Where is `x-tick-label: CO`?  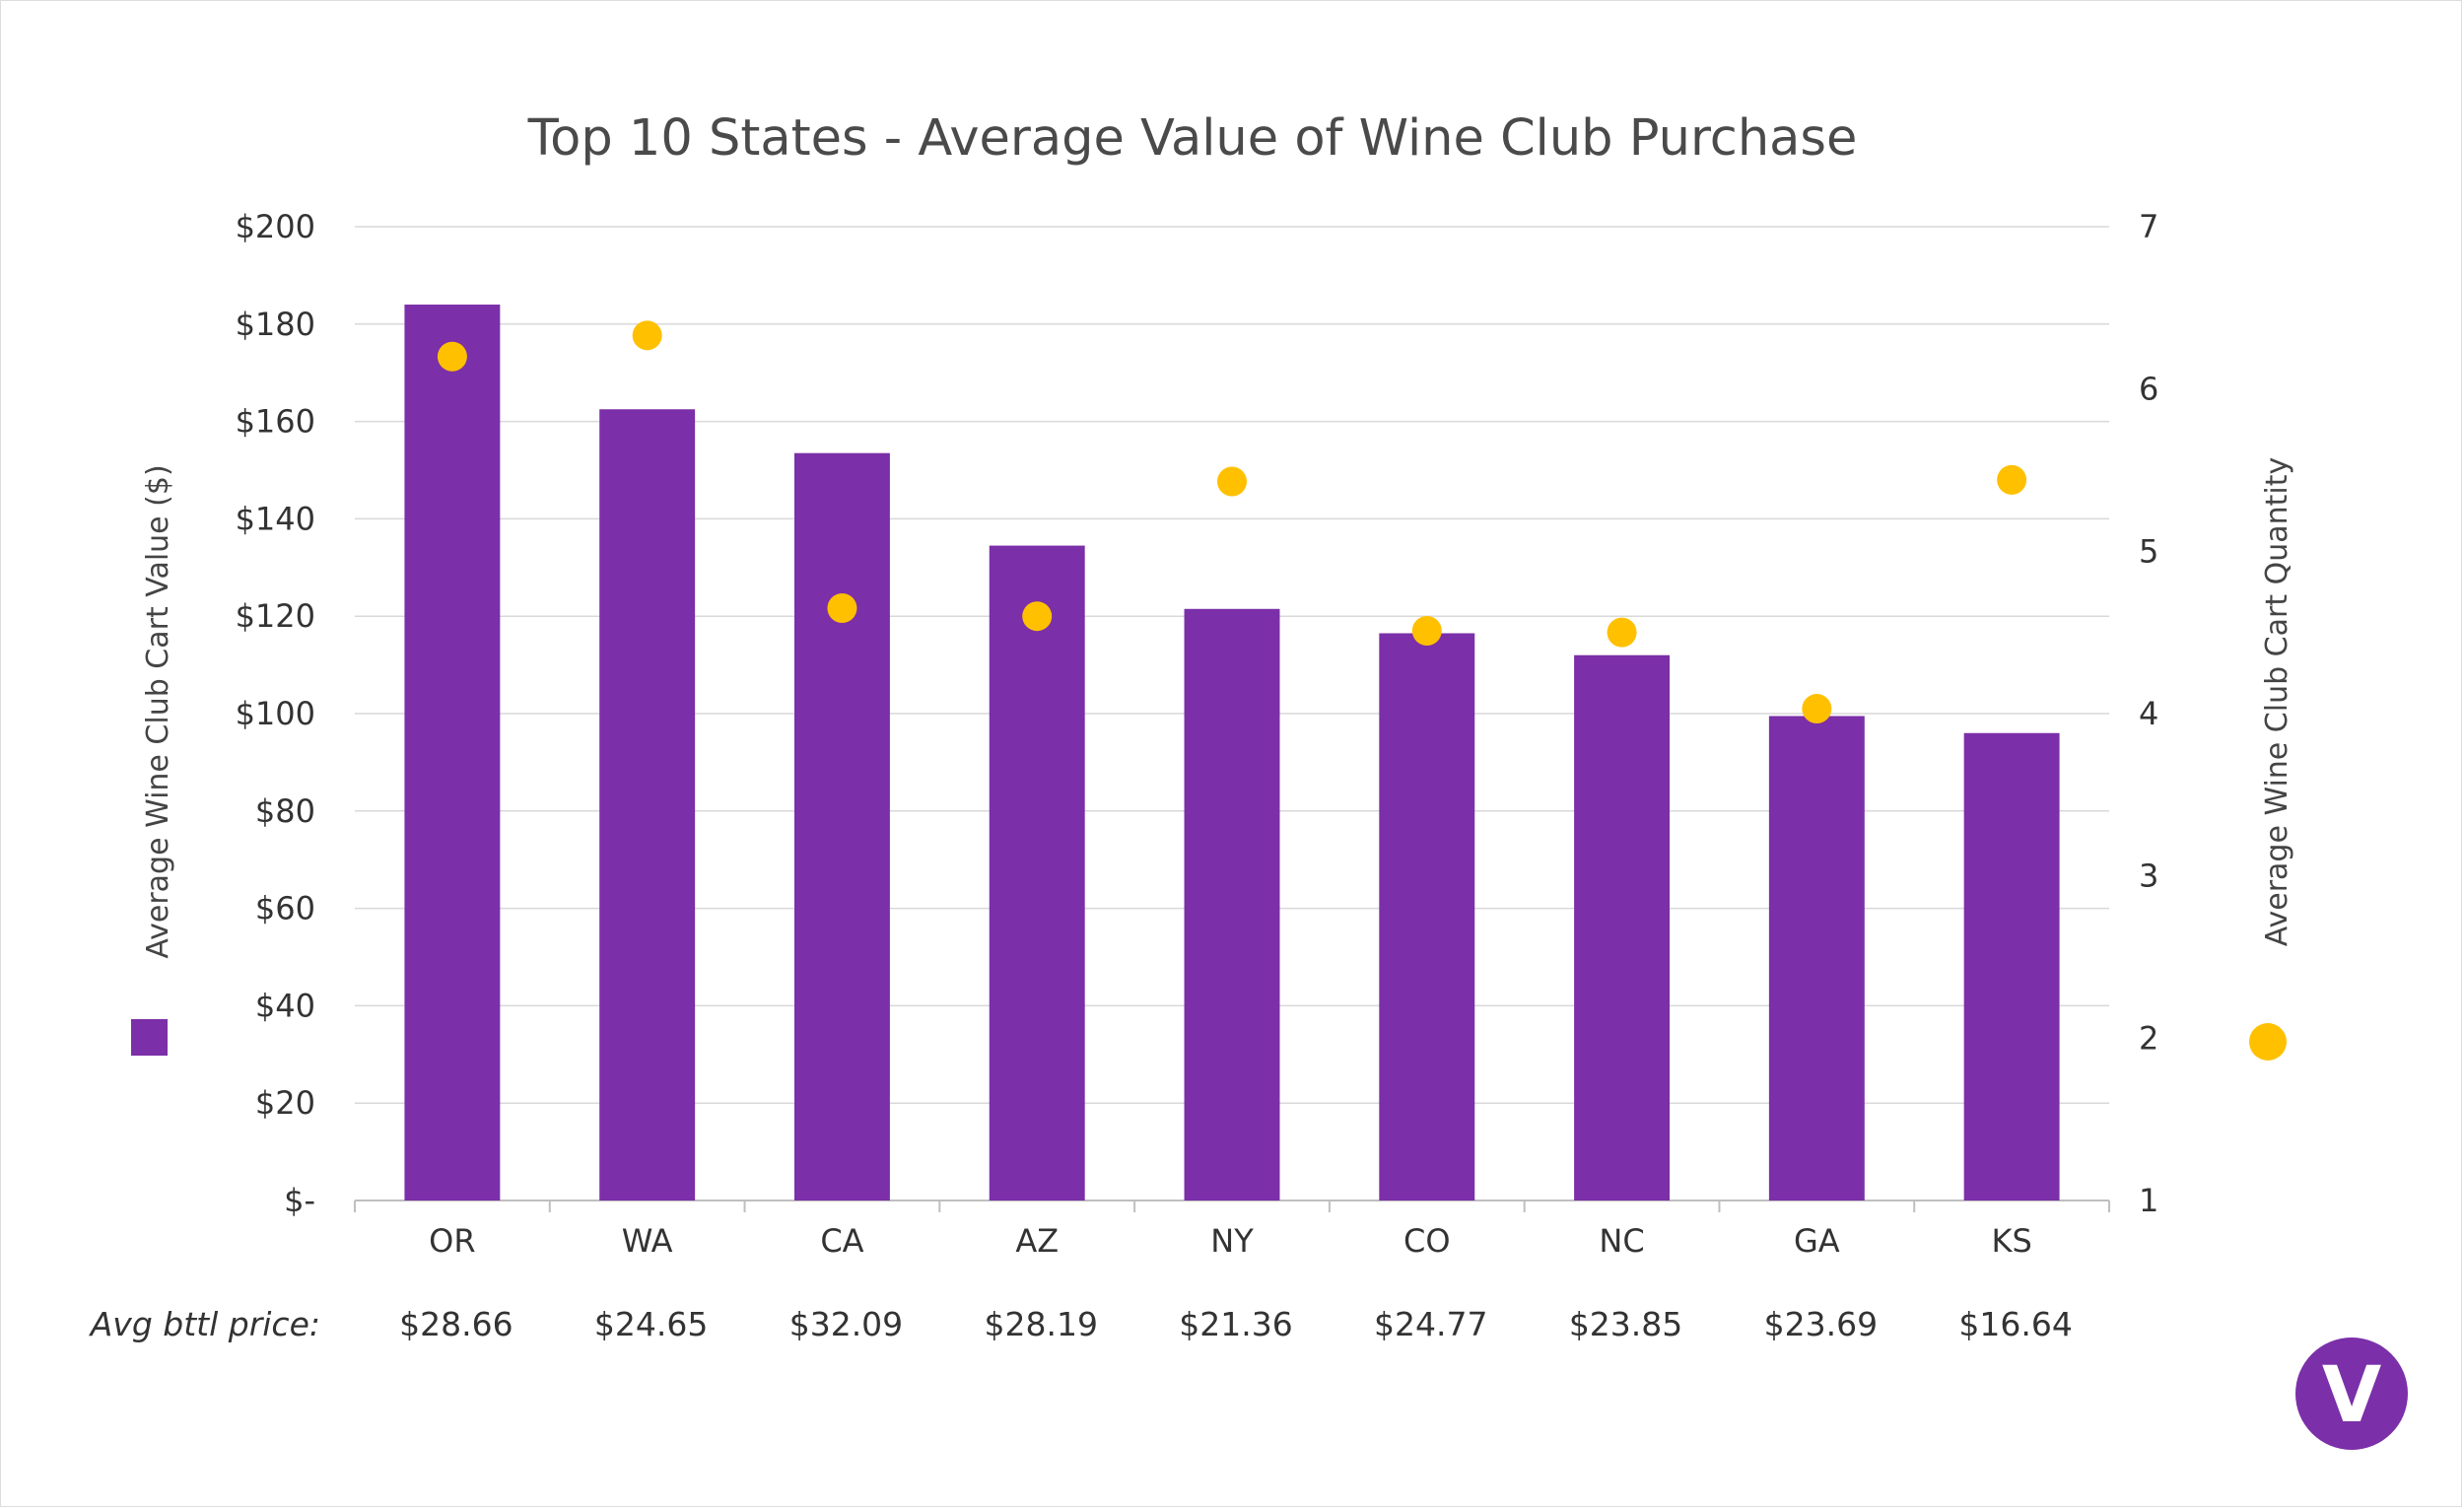 x-tick-label: CO is located at coordinates (1427, 1241).